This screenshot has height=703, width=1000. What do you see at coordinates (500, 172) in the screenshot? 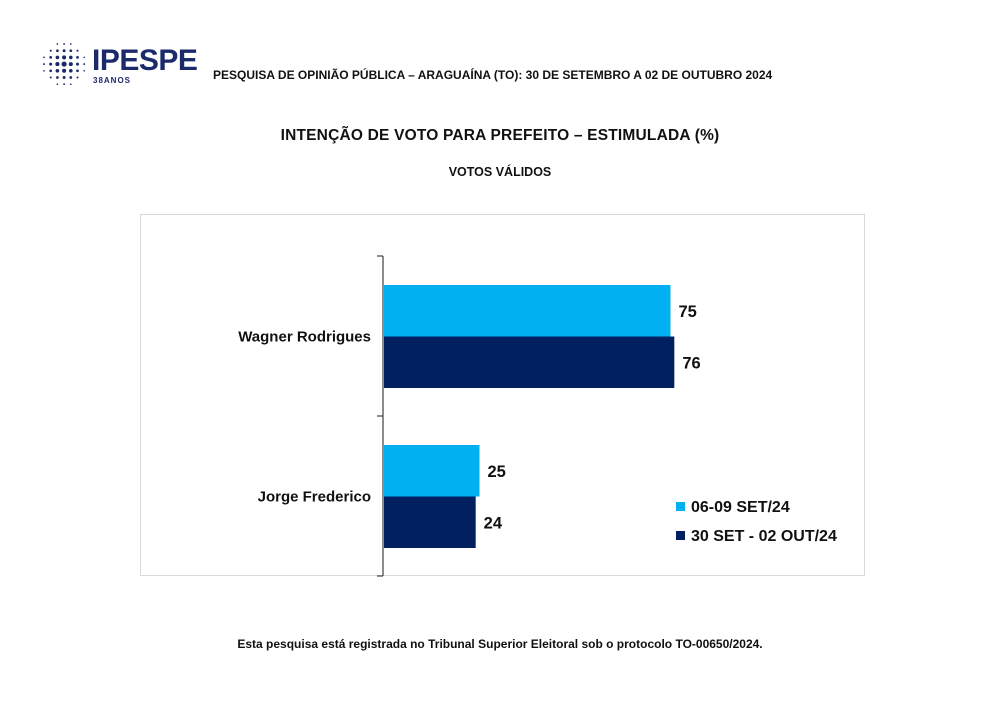
I see `chart-subtitle: VOTOS VÁLIDOS` at bounding box center [500, 172].